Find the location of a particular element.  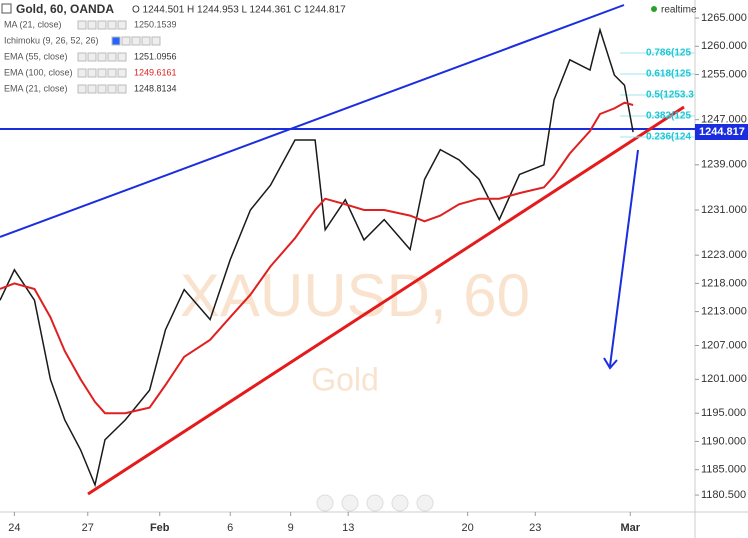

symbol: Gold, 60, OANDA is located at coordinates (65, 9).